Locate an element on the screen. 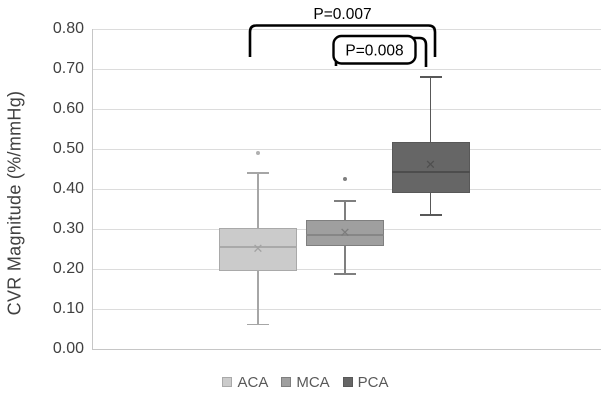 This screenshot has height=406, width=611. legend-label: ACA is located at coordinates (253, 382).